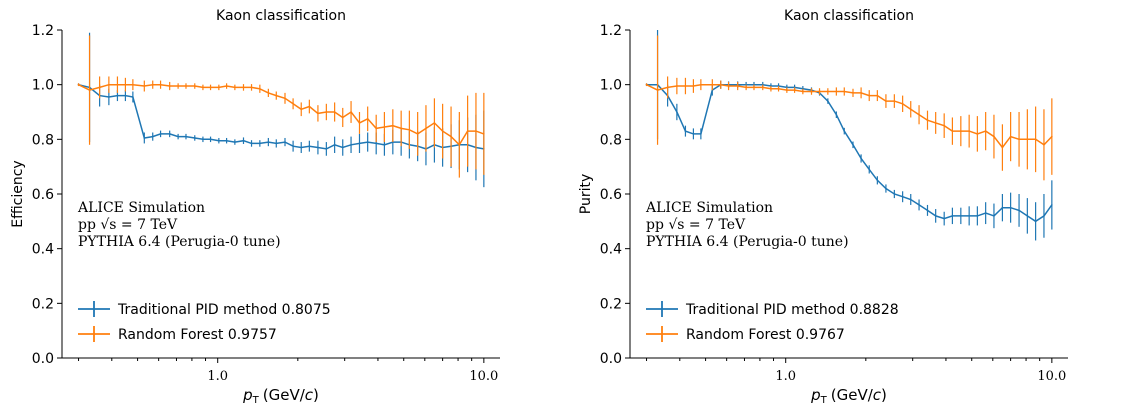  Describe the element at coordinates (281, 115) in the screenshot. I see `series-line` at that location.